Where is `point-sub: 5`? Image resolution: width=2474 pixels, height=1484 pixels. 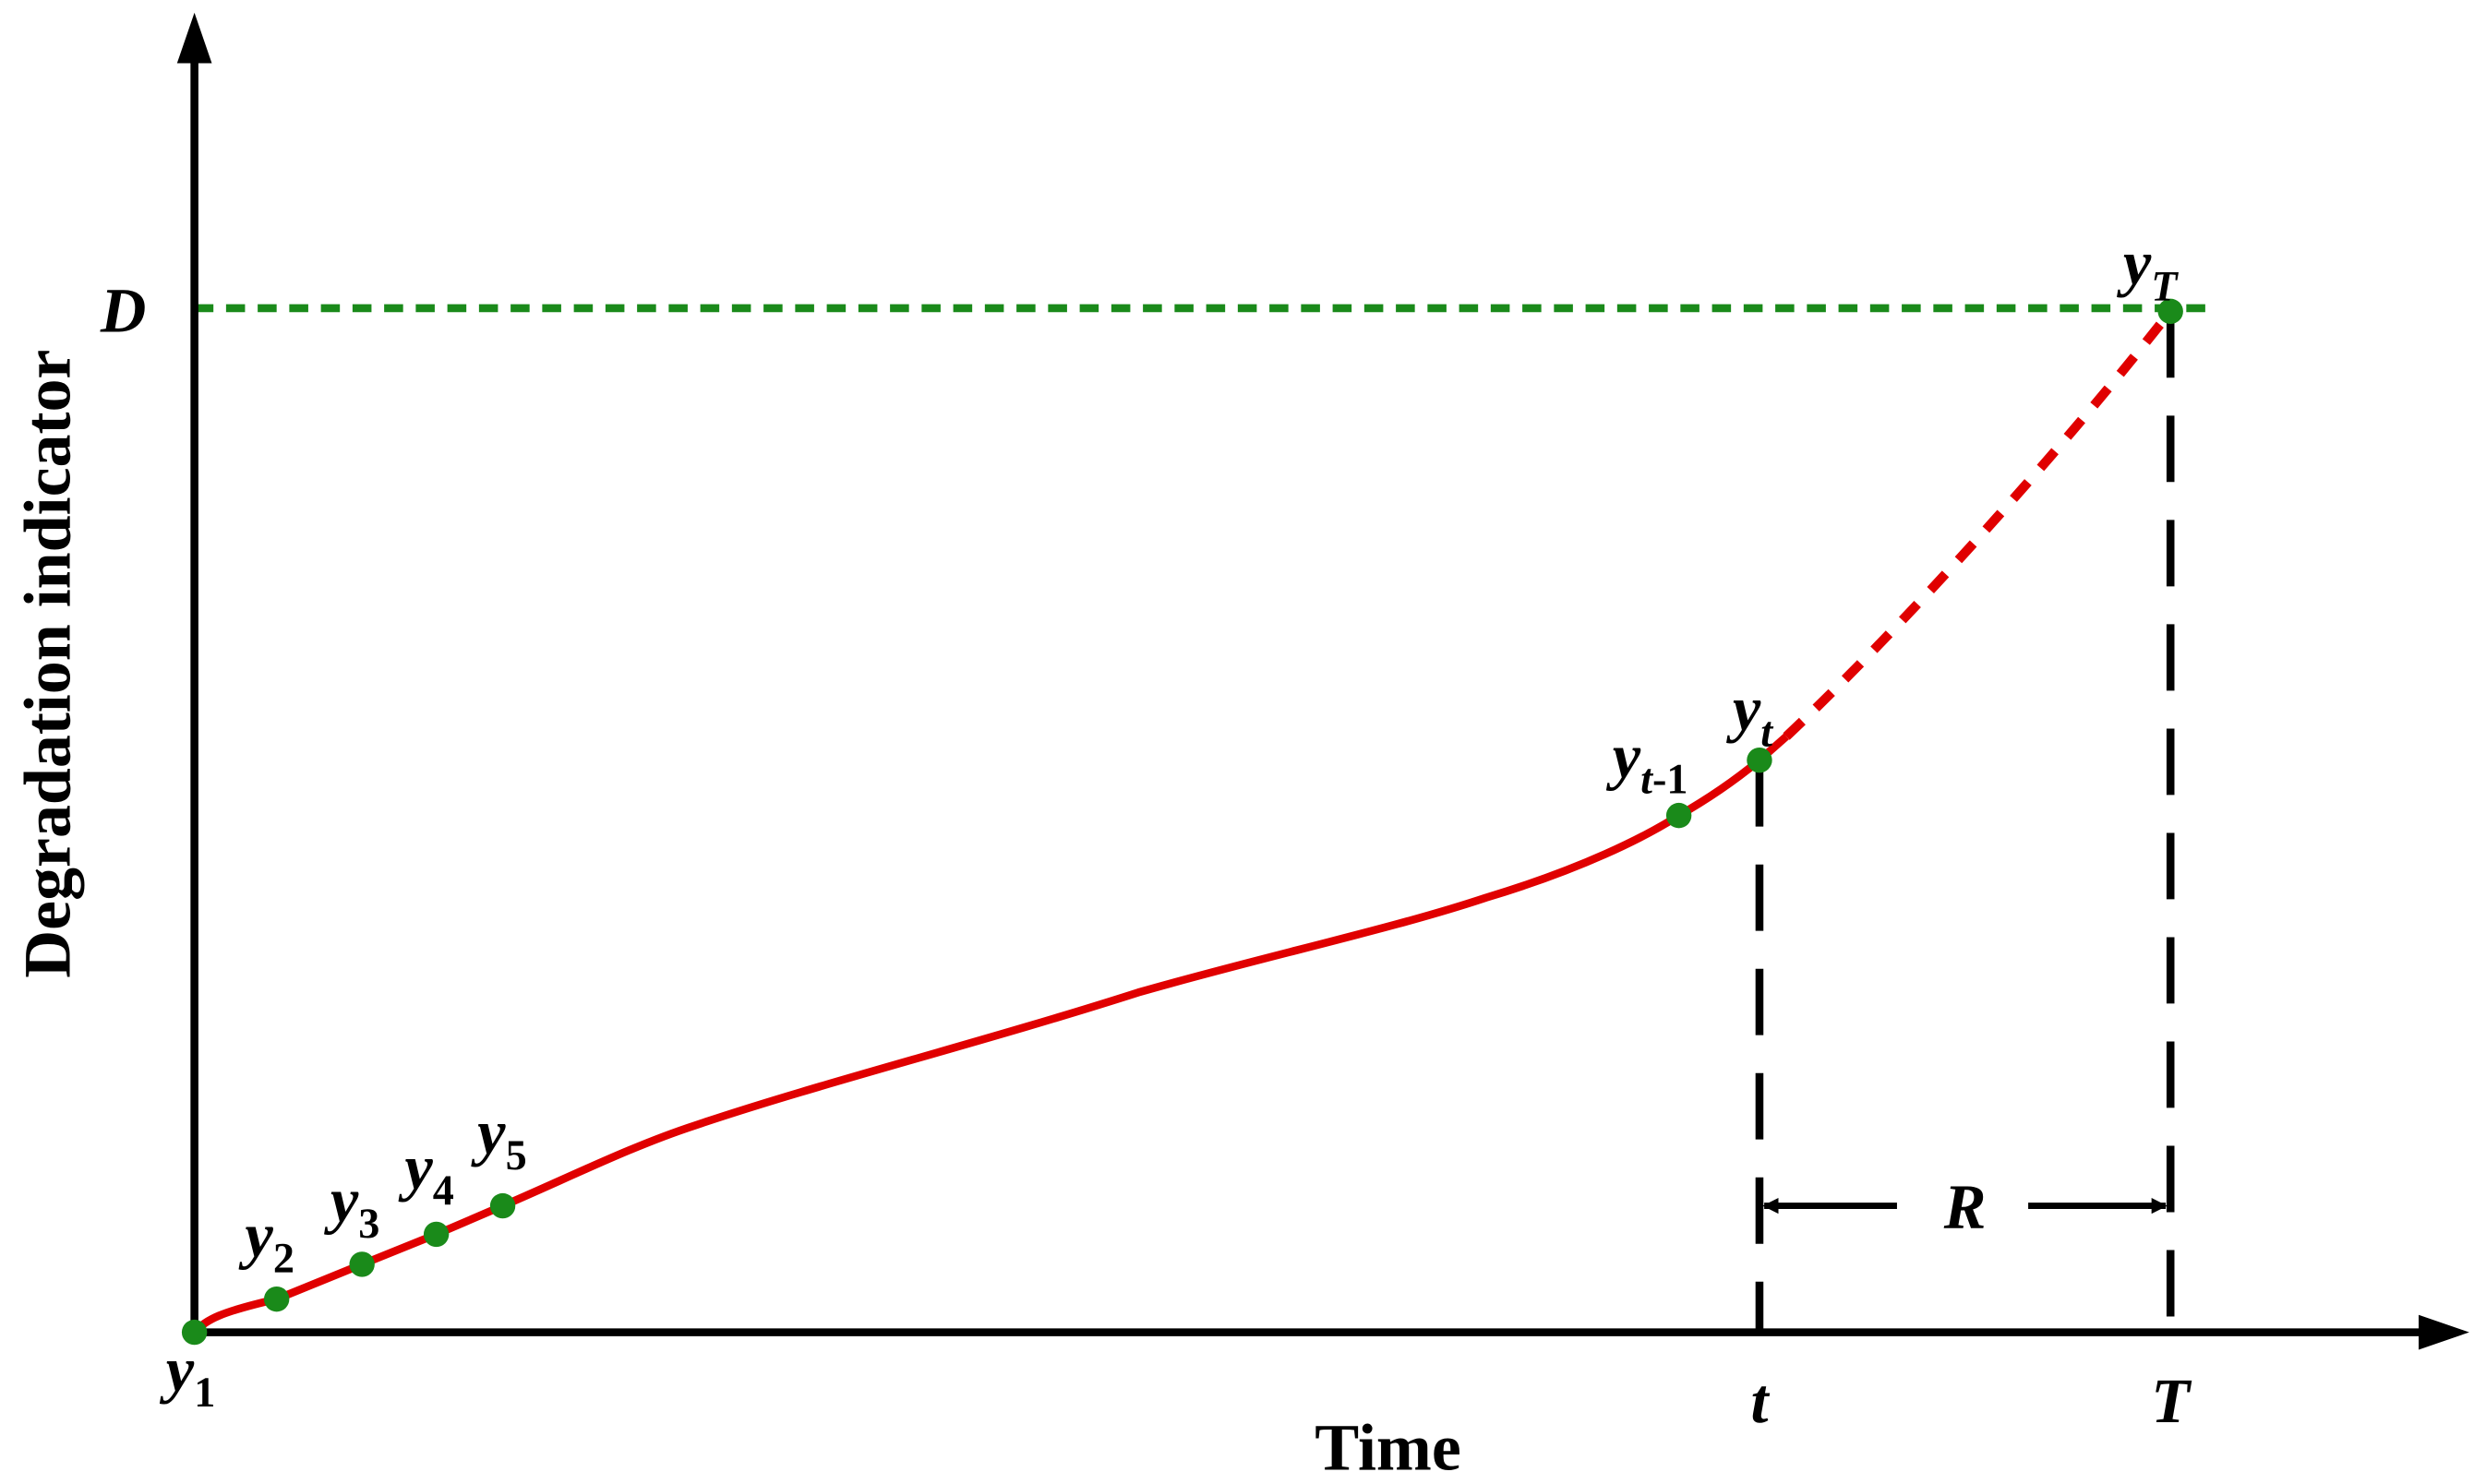 point-sub: 5 is located at coordinates (517, 1155).